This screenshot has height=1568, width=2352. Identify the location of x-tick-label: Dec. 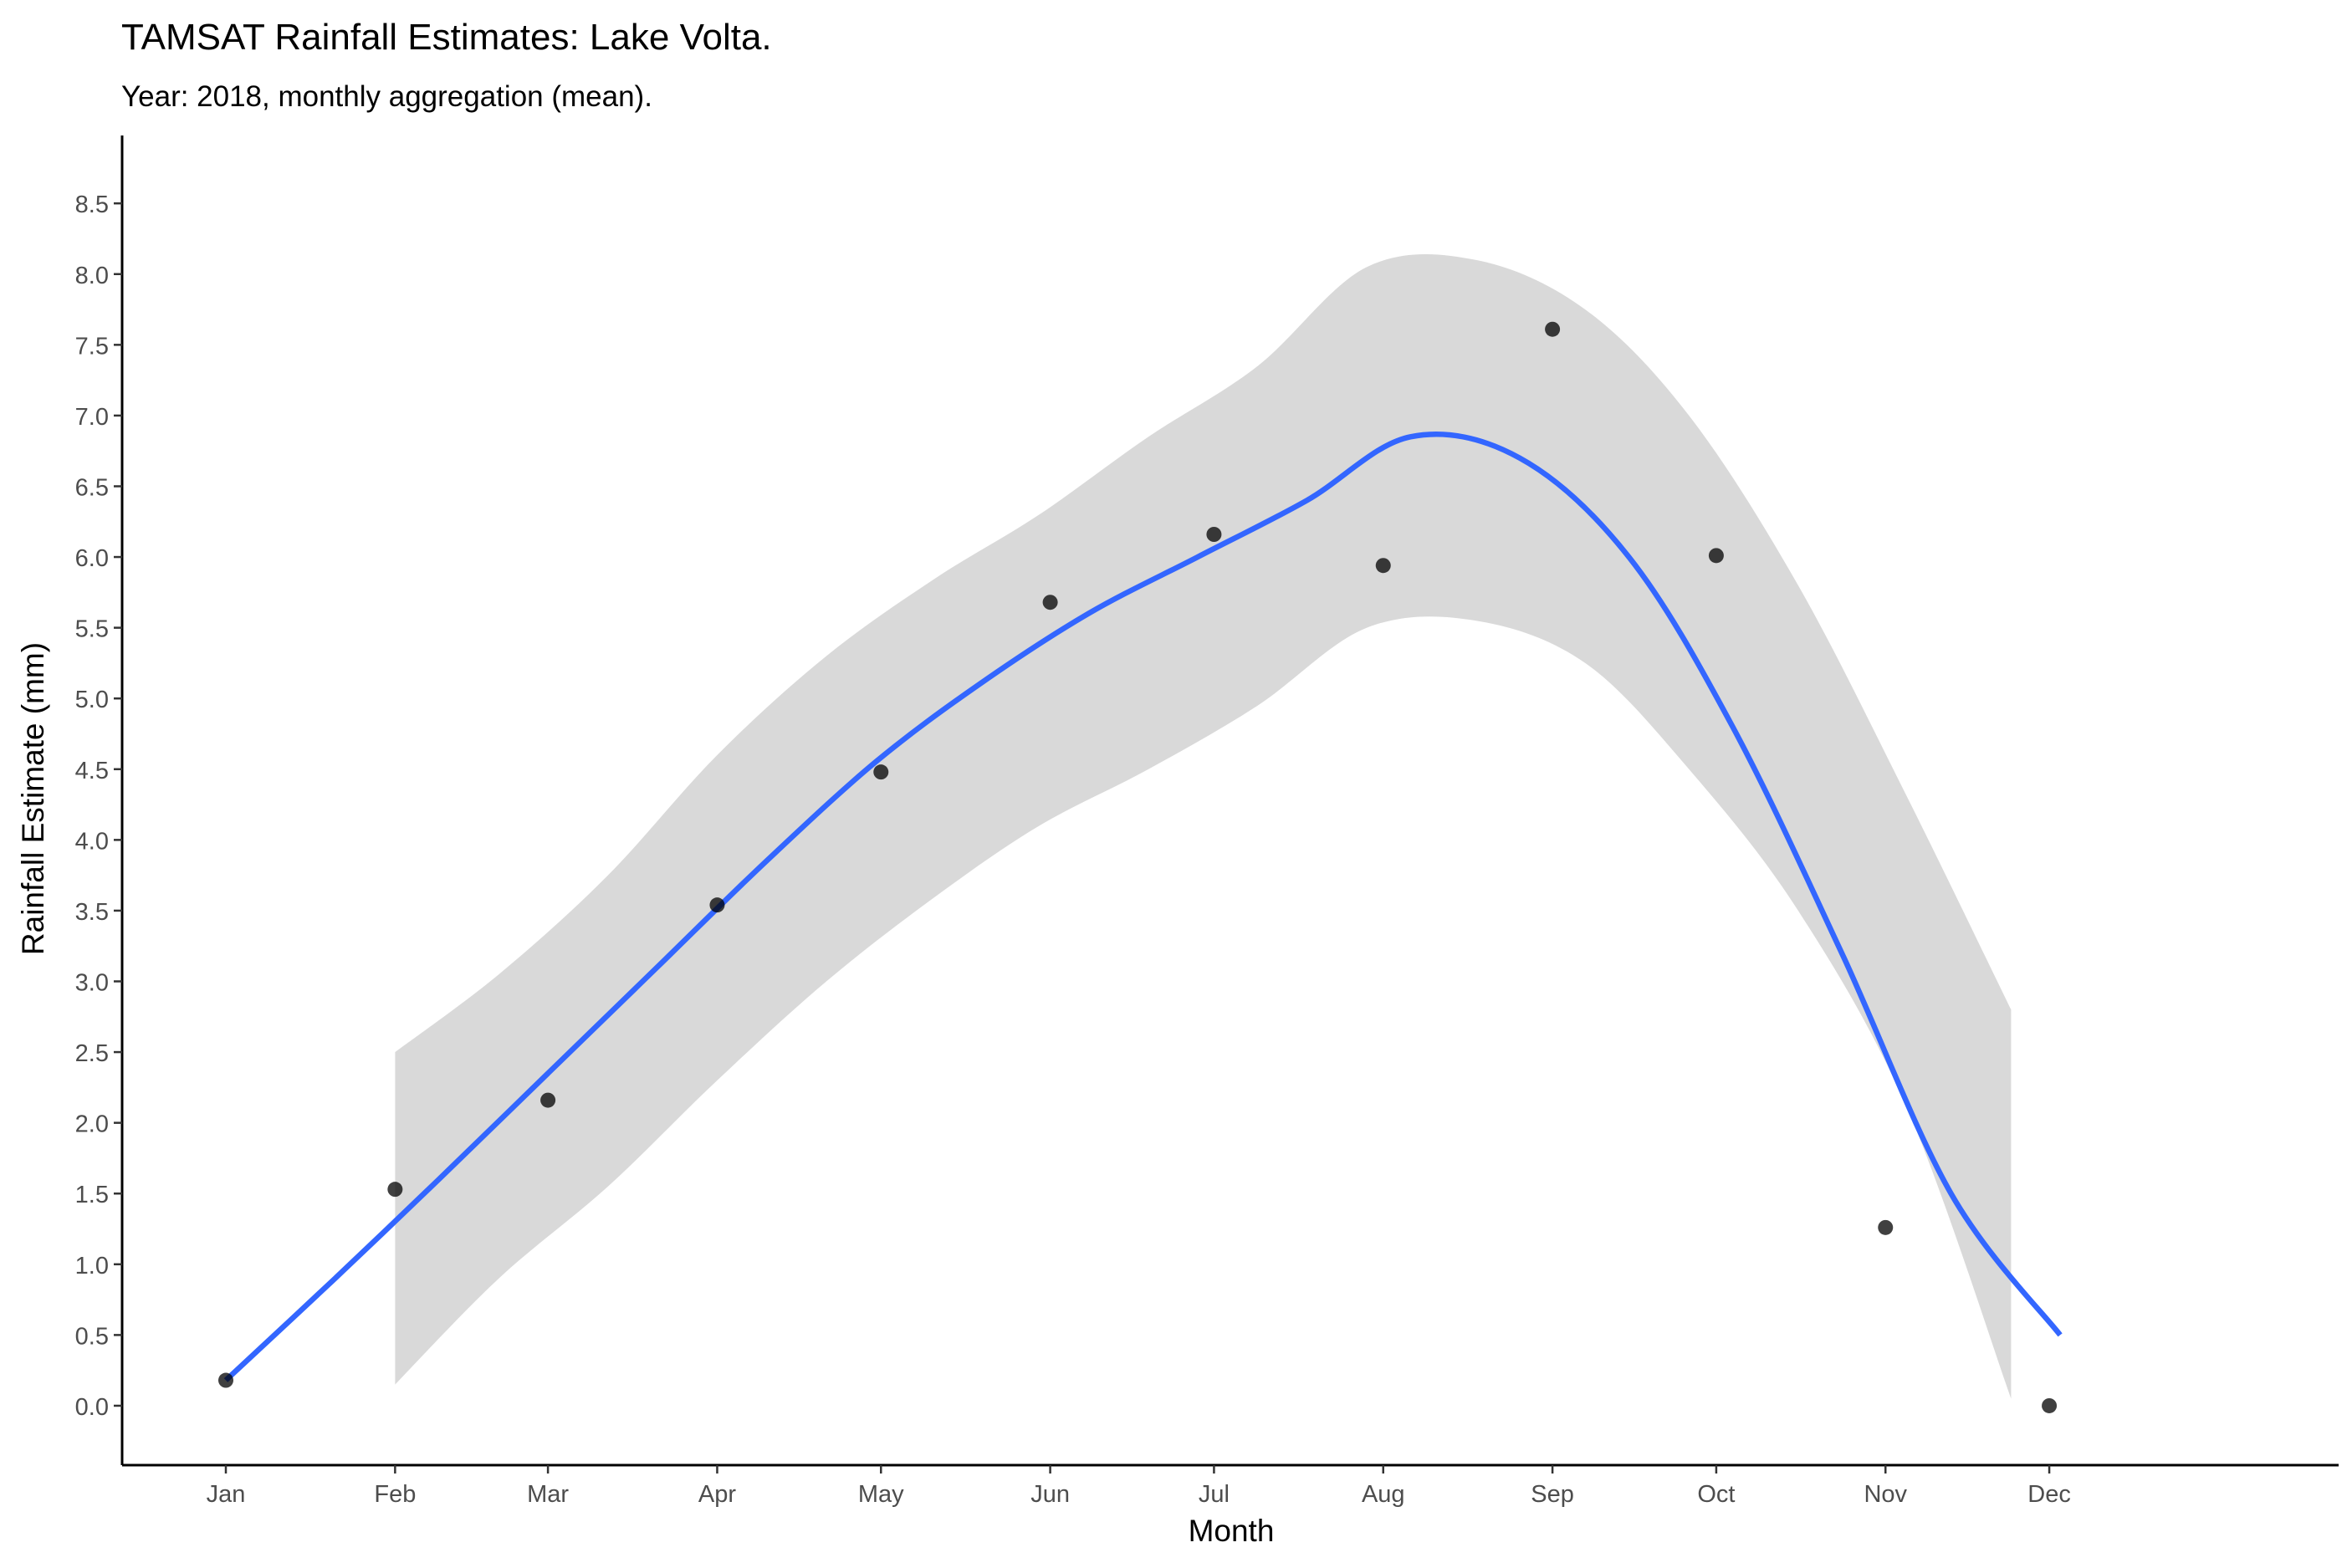
(2049, 1494).